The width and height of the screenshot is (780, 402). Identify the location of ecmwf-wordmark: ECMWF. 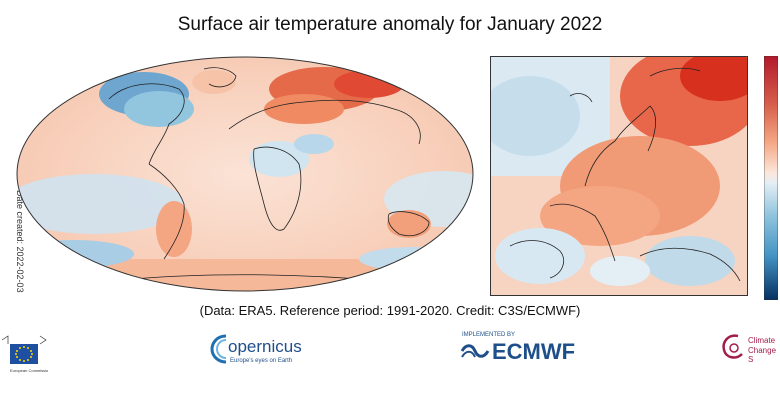
(534, 351).